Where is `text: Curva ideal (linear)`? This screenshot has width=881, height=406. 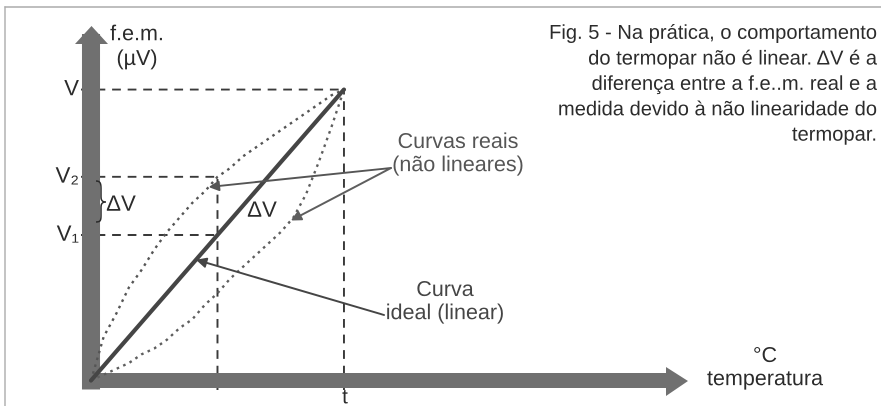
text: Curva ideal (linear) is located at coordinates (445, 302).